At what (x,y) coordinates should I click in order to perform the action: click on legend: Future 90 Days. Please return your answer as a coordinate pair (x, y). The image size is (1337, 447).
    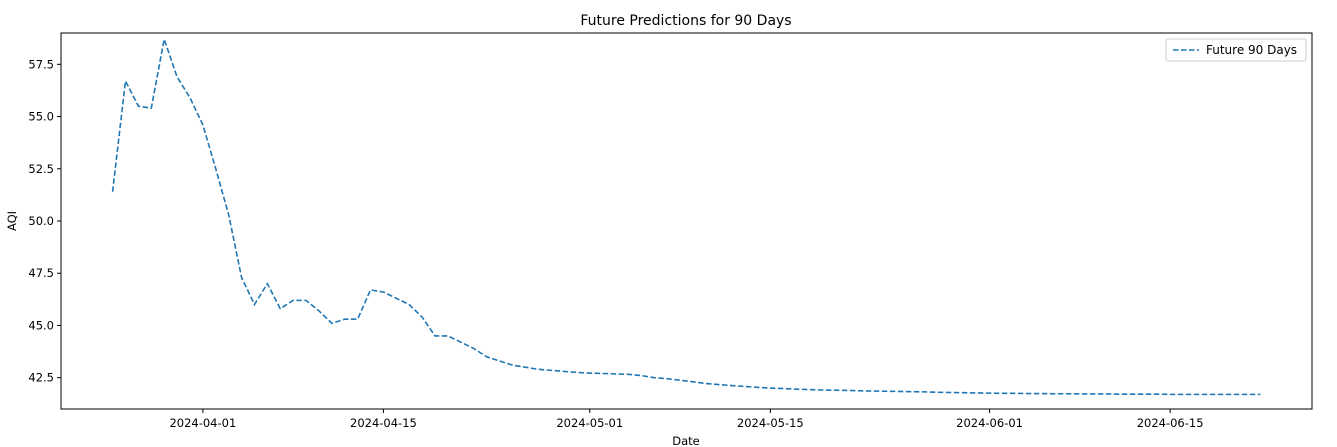
    Looking at the image, I should click on (1236, 50).